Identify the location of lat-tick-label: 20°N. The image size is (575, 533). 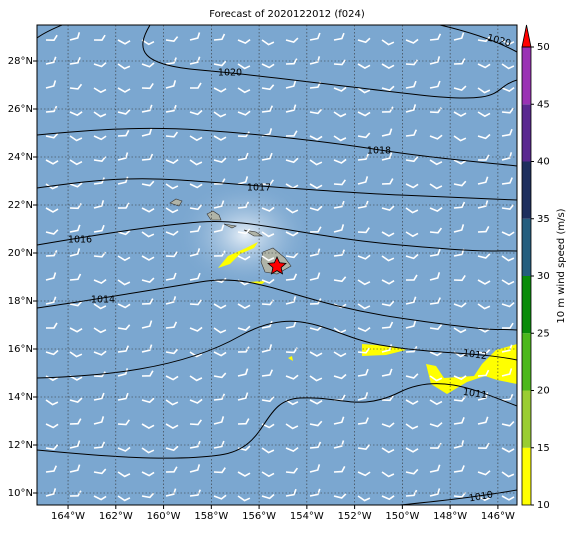
(20, 253).